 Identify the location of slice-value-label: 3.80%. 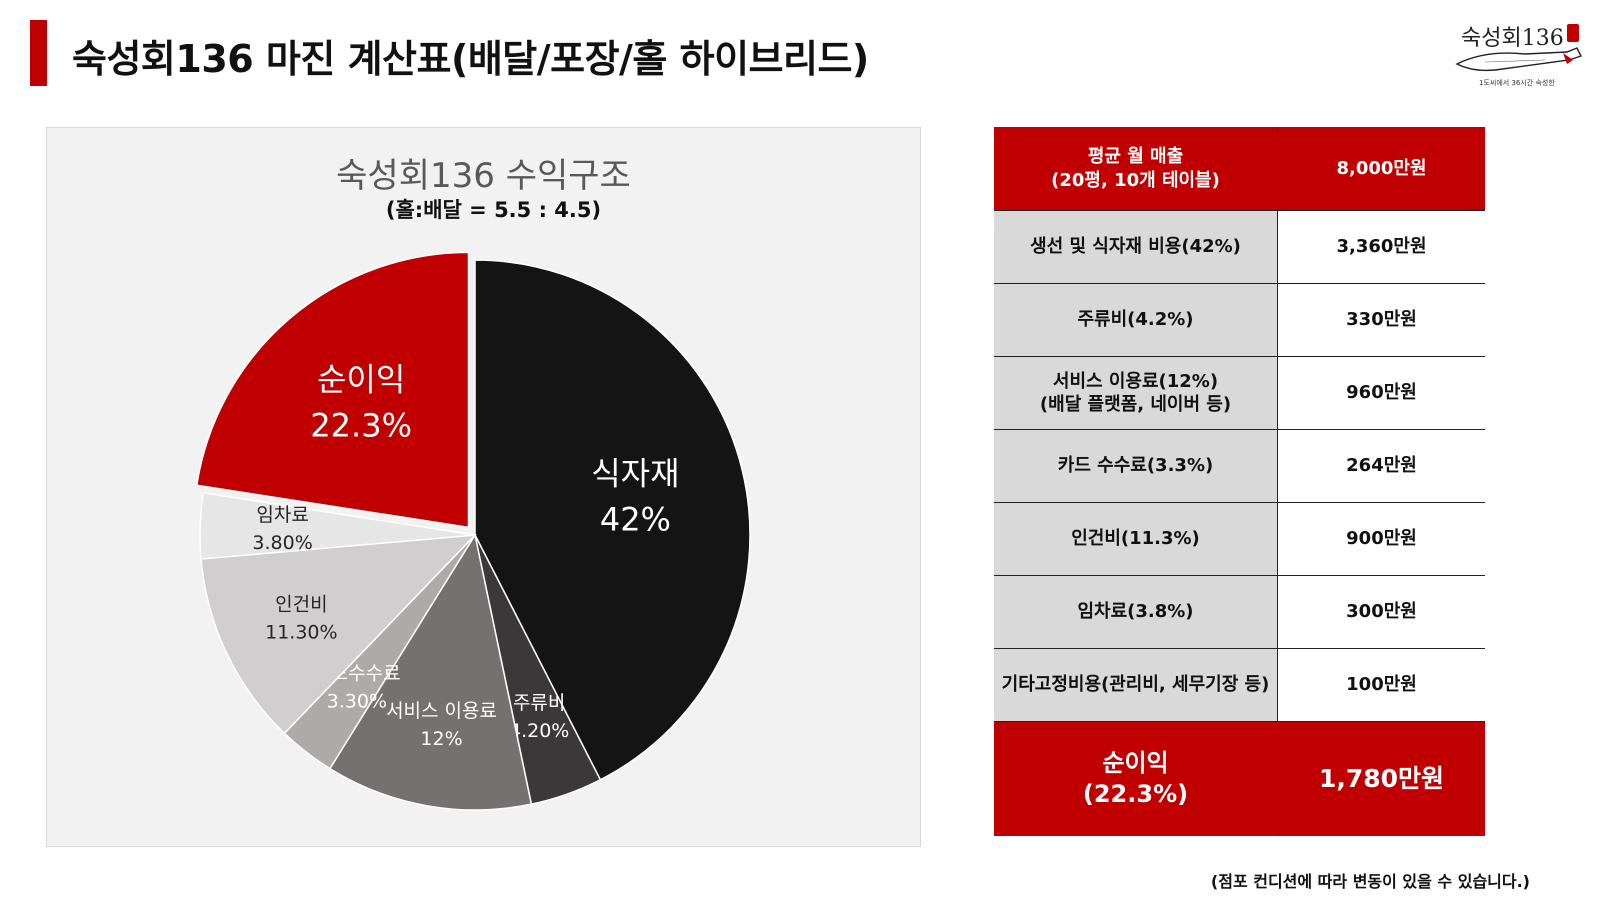
(282, 543).